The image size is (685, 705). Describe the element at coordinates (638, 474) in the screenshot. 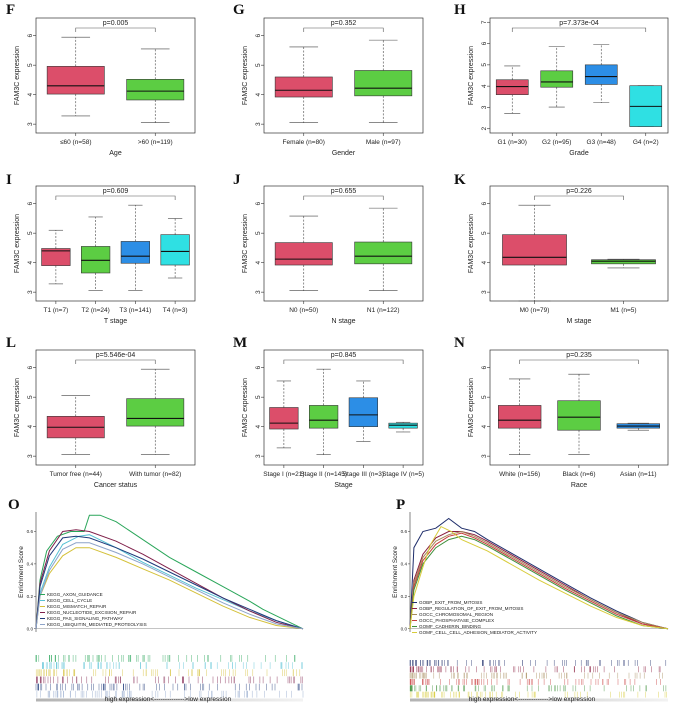

I see `x-tick-label: Asian (n=11)` at that location.